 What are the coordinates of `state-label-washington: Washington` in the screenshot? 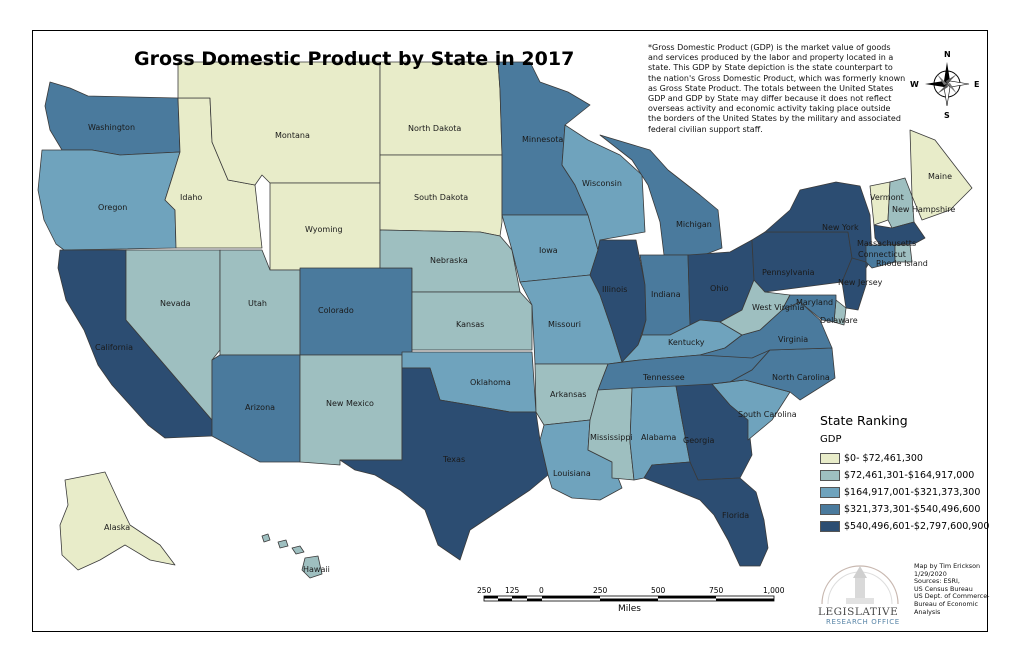 It's located at (111, 127).